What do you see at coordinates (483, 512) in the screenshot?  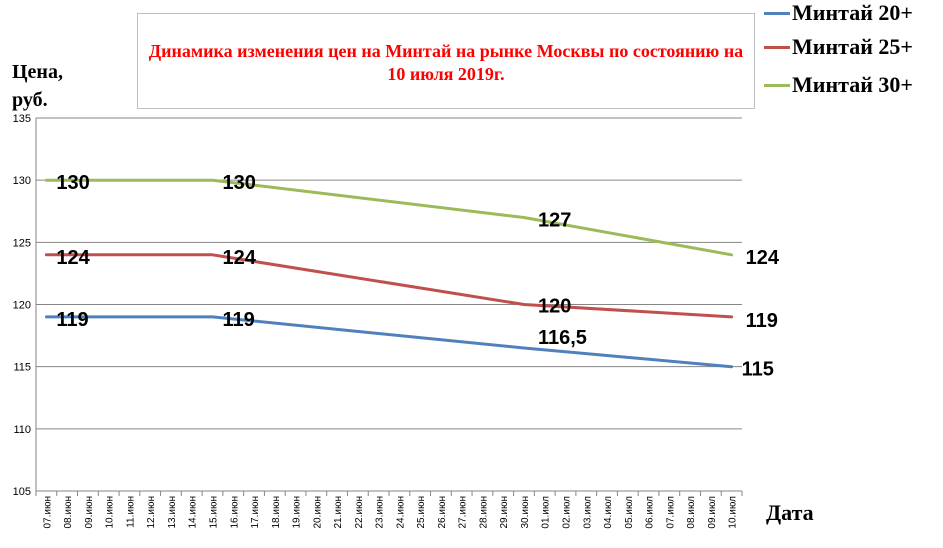 I see `x-tick-label: 28.июн` at bounding box center [483, 512].